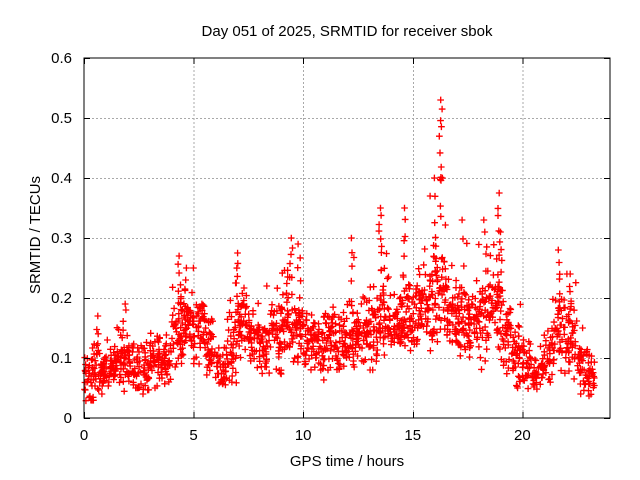 The height and width of the screenshot is (480, 640). What do you see at coordinates (61, 58) in the screenshot?
I see `y-tick-label: 0.6` at bounding box center [61, 58].